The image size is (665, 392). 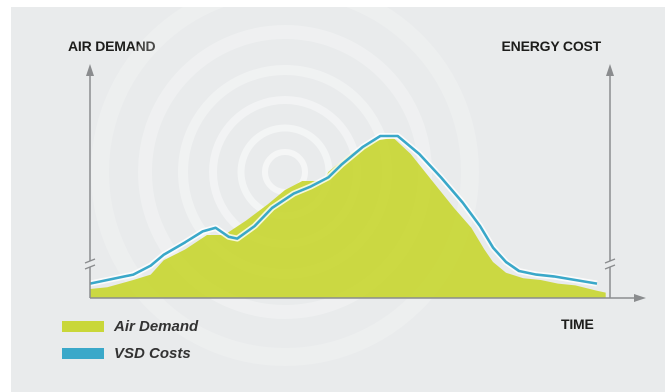 What do you see at coordinates (112, 46) in the screenshot?
I see `y-axis-left-title: AIR DEMAND` at bounding box center [112, 46].